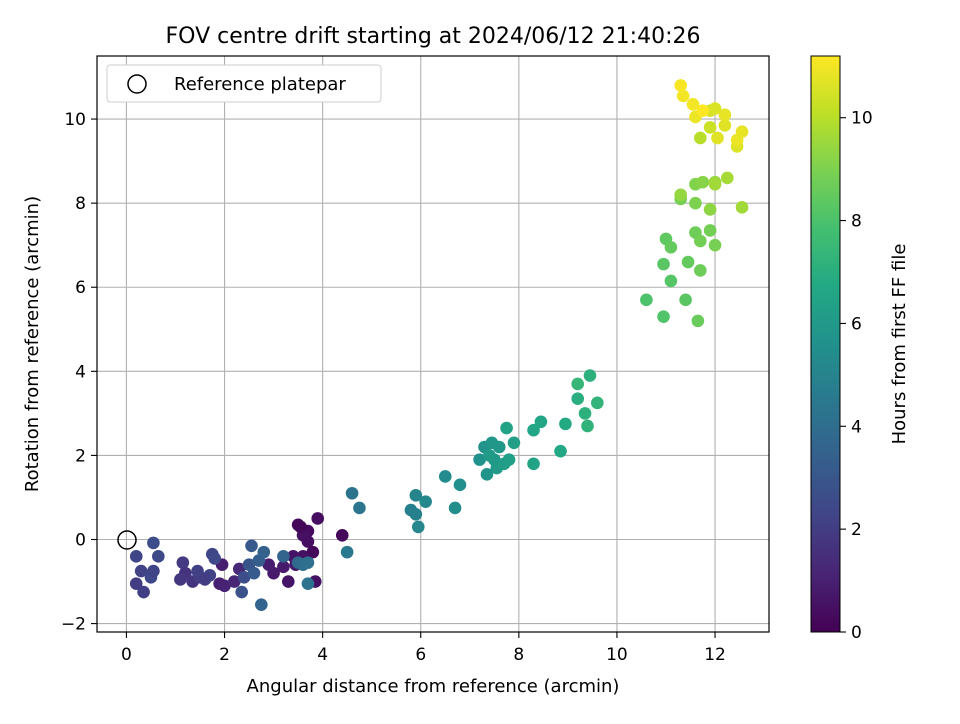 This screenshot has width=960, height=724. I want to click on x-tick-label: 4, so click(322, 655).